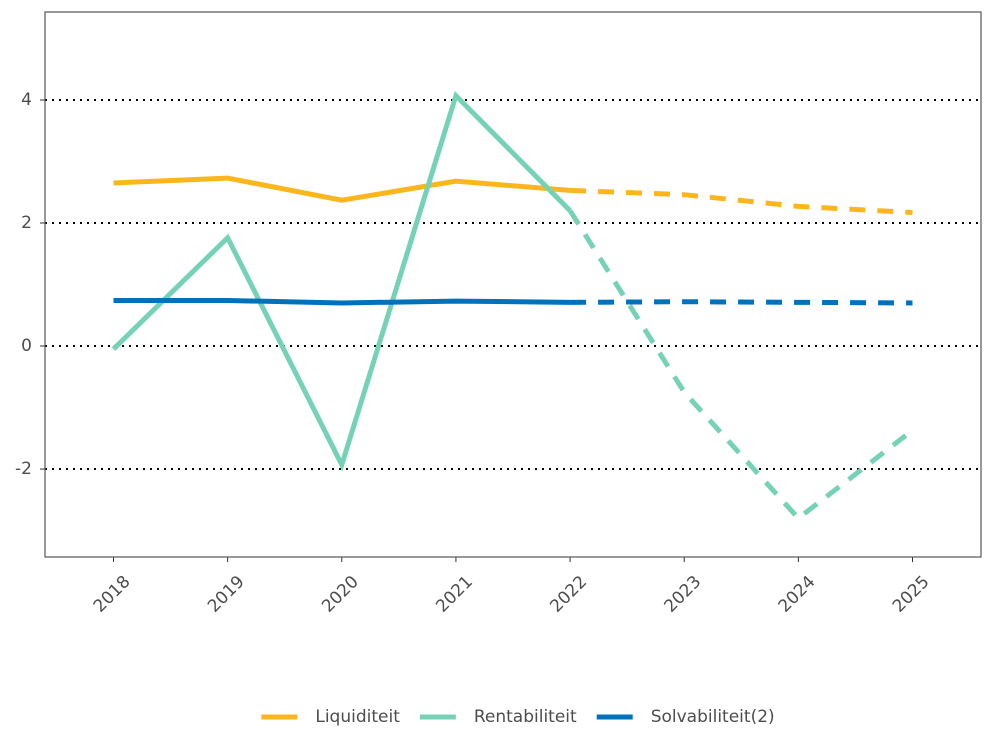 This screenshot has width=984, height=731. I want to click on legend-label: Liquiditeit, so click(357, 717).